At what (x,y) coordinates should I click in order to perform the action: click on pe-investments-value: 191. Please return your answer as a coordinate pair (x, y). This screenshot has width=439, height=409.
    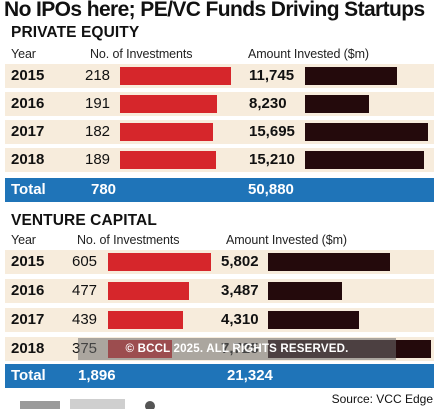
    Looking at the image, I should click on (98, 103).